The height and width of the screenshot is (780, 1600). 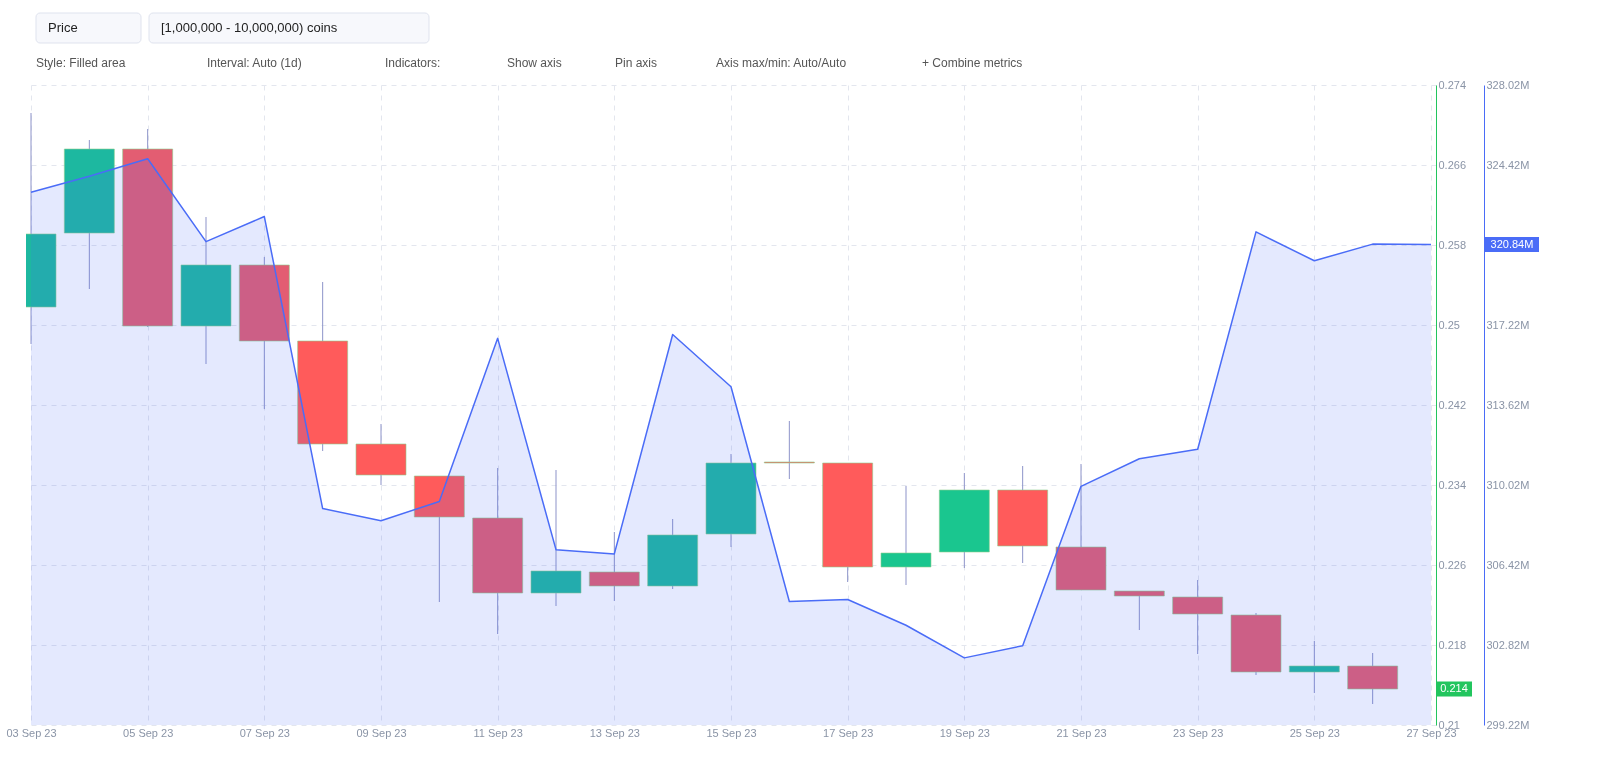 What do you see at coordinates (1508, 724) in the screenshot?
I see `y2-tick-label: 299.22M` at bounding box center [1508, 724].